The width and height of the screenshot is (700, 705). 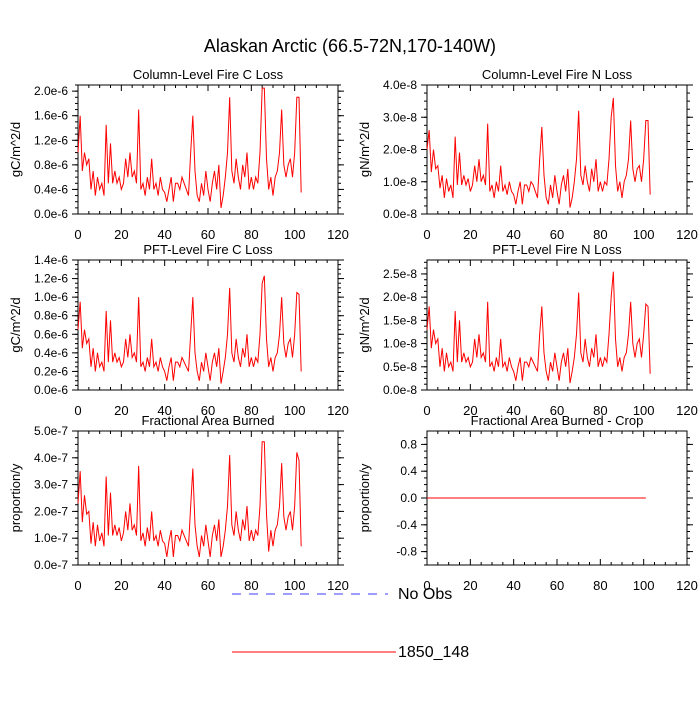 What do you see at coordinates (557, 420) in the screenshot?
I see `fractional-area-burned-crop-title: Fractional Area Burned - Crop` at bounding box center [557, 420].